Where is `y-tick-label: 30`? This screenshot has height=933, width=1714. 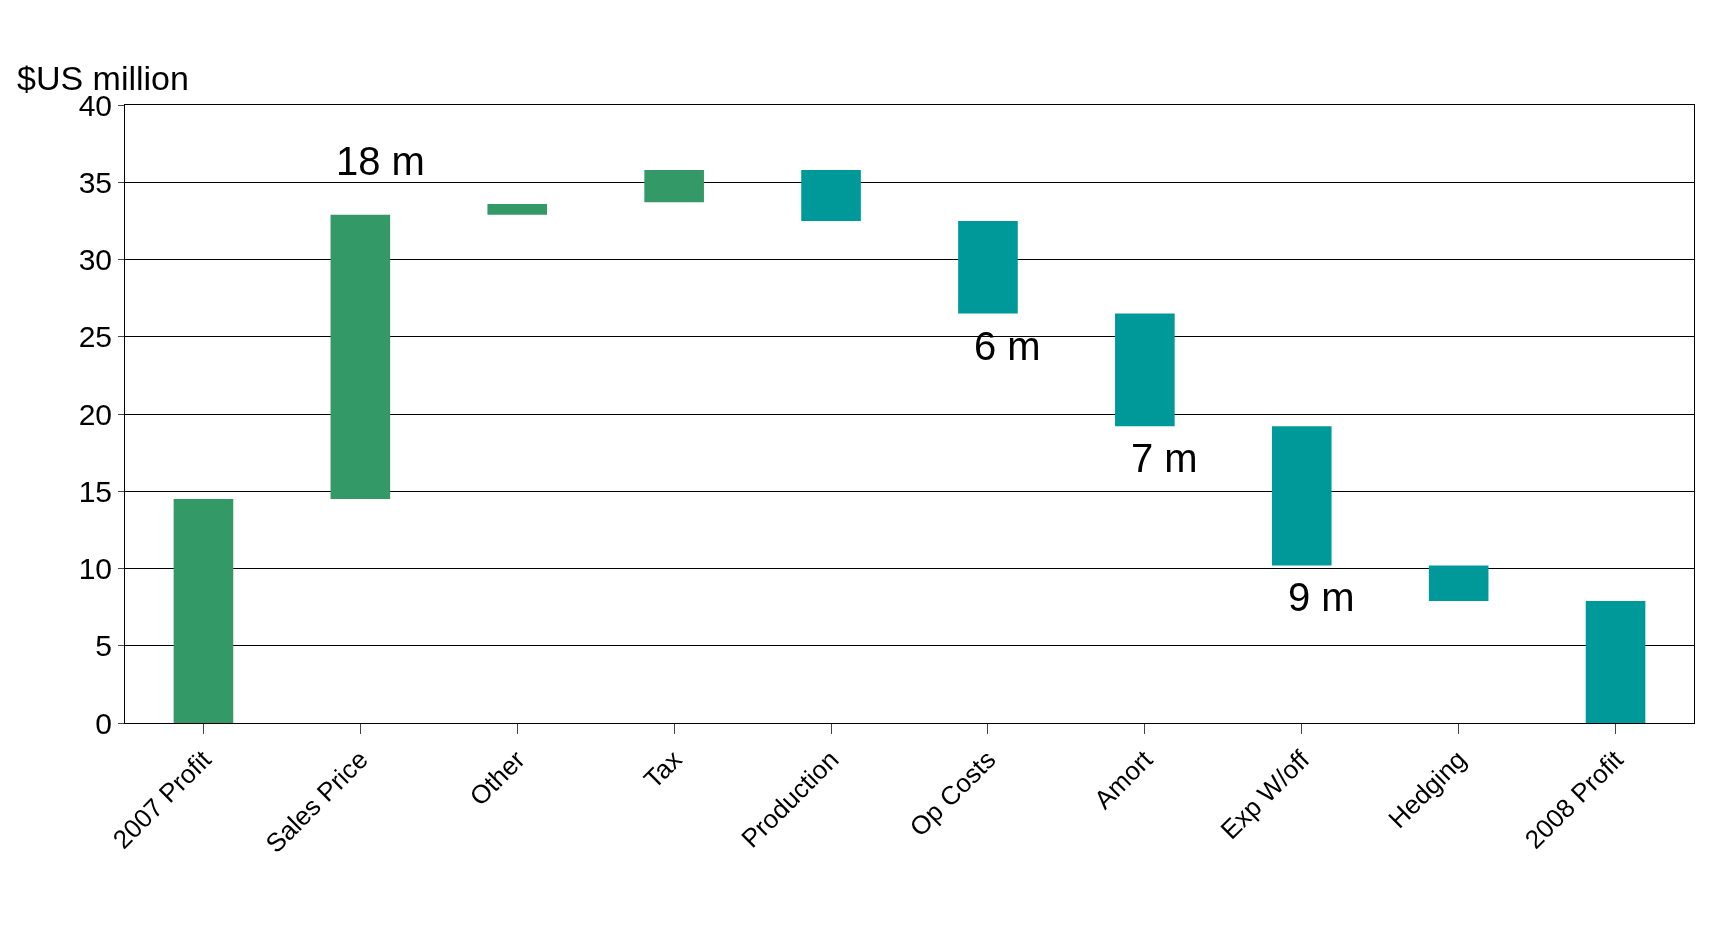 y-tick-label: 30 is located at coordinates (95, 259).